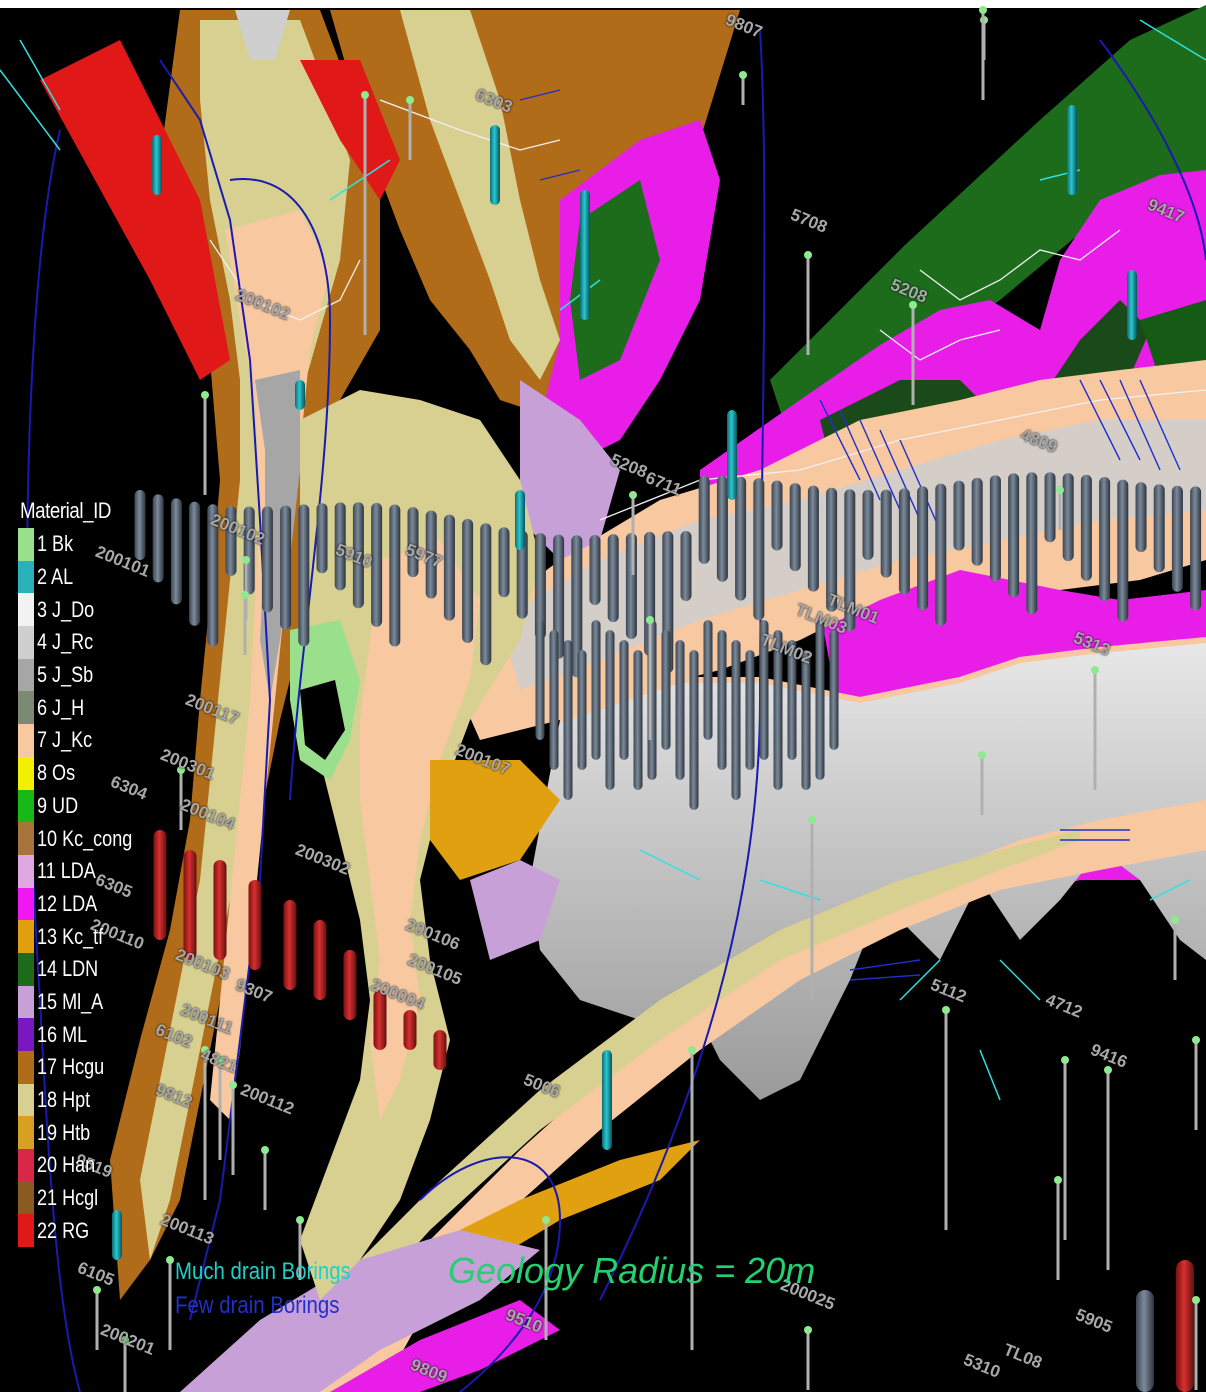  What do you see at coordinates (58, 805) in the screenshot?
I see `legend-label: 9 UD` at bounding box center [58, 805].